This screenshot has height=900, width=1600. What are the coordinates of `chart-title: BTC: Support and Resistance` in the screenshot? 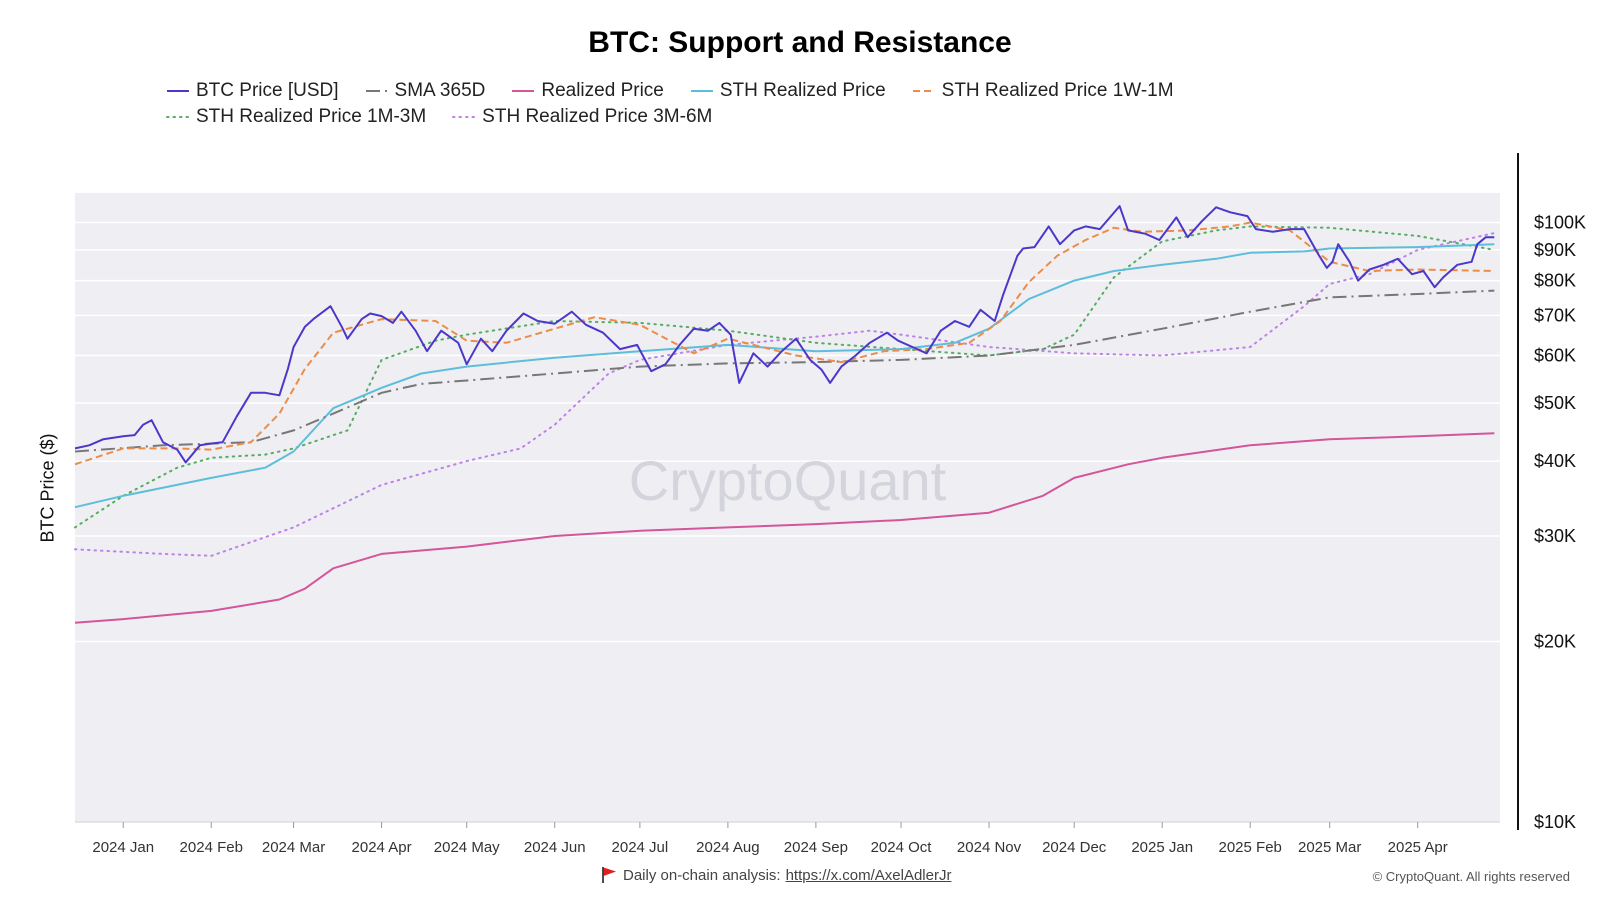 It's located at (800, 42).